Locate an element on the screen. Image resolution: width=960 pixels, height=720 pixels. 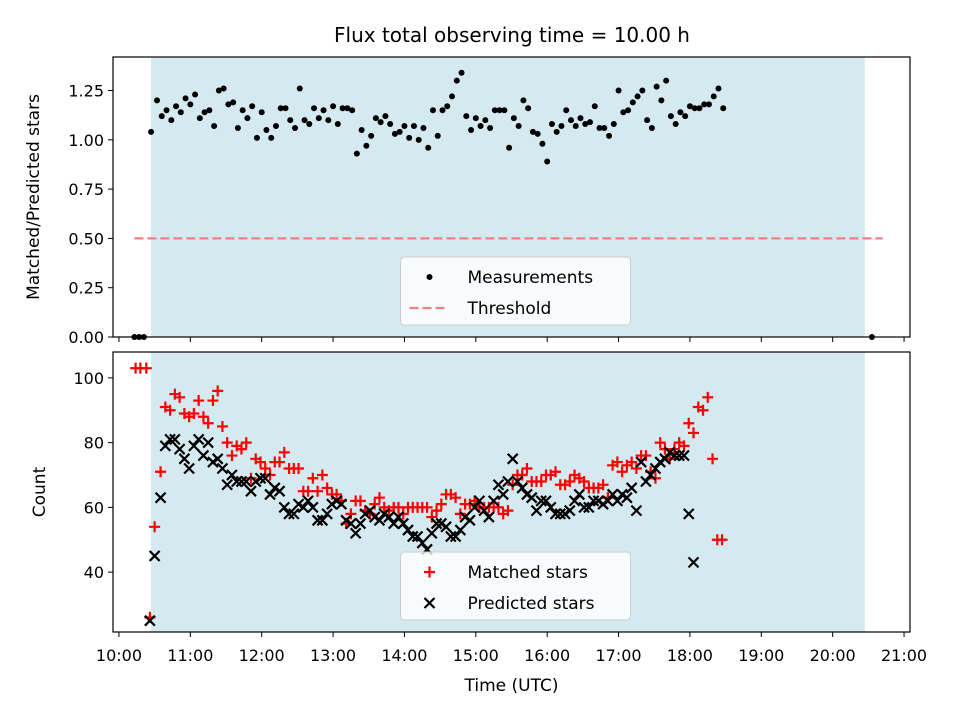
legend-box is located at coordinates (515, 586).